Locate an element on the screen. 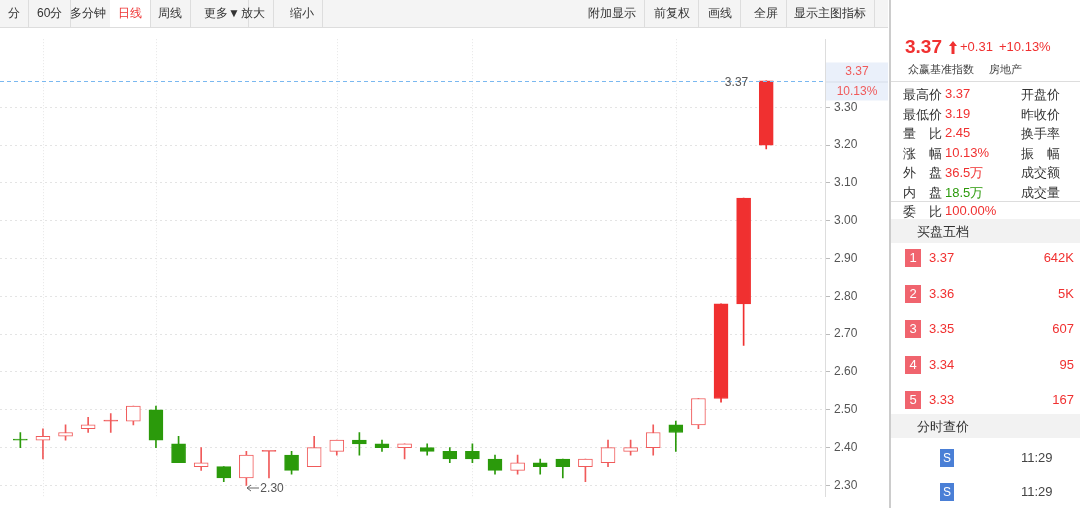 This screenshot has width=1080, height=508. text: 振 幅 is located at coordinates (1040, 153).